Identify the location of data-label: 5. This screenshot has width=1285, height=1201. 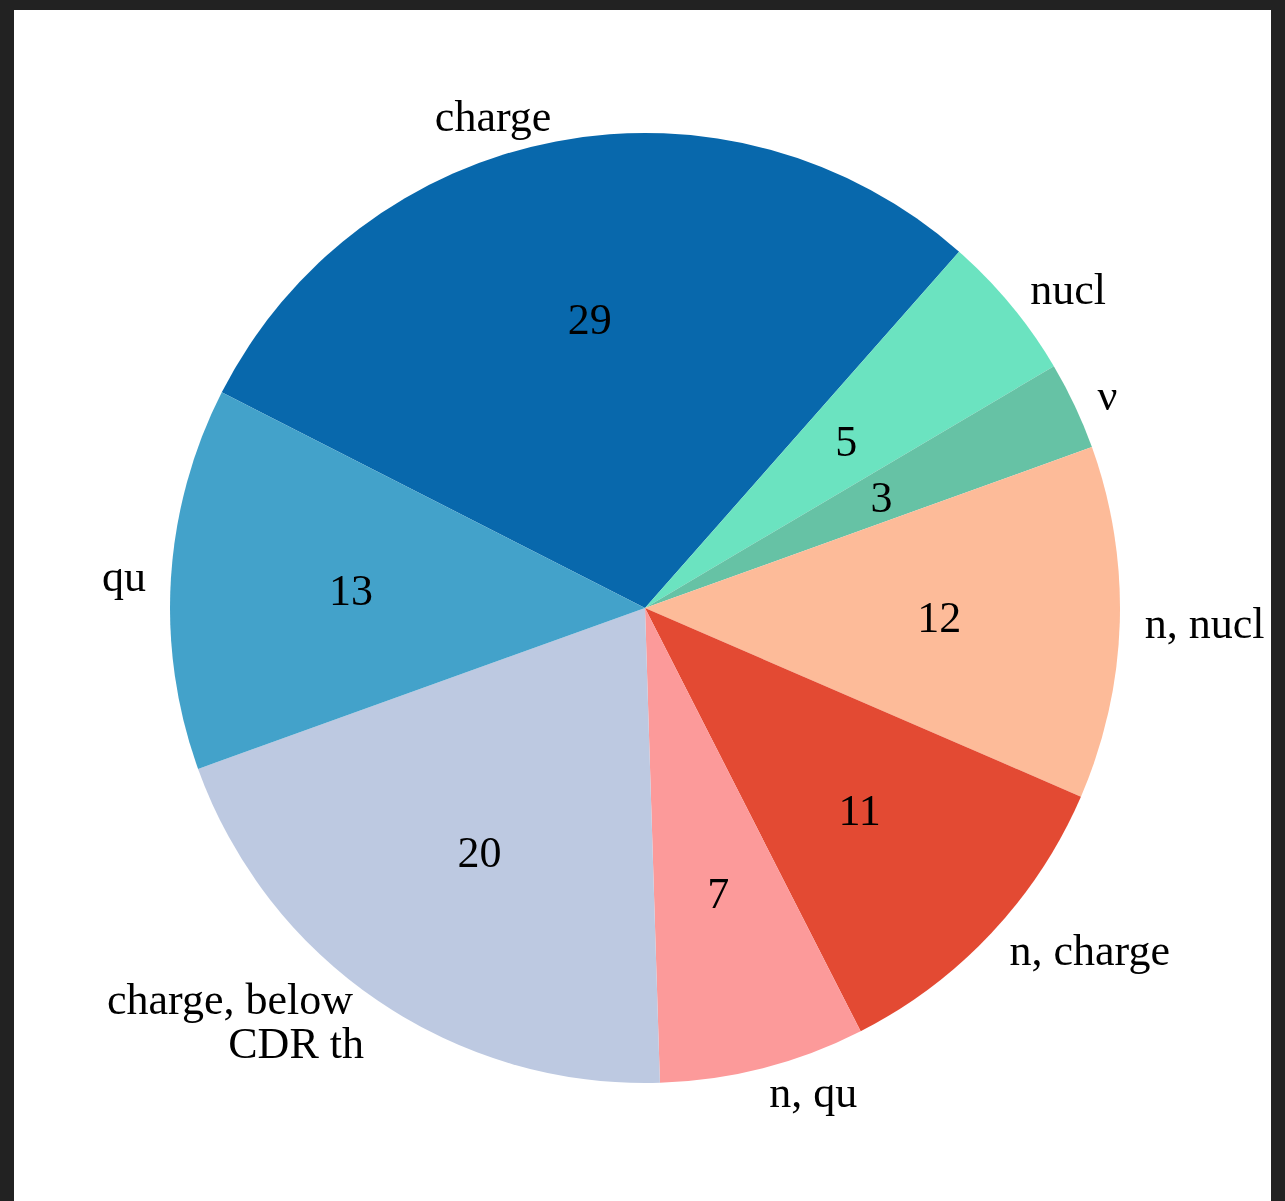
(846, 441).